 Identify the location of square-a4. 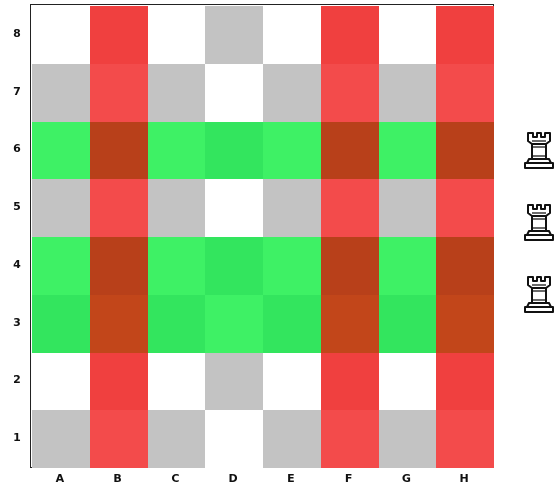
(61, 266).